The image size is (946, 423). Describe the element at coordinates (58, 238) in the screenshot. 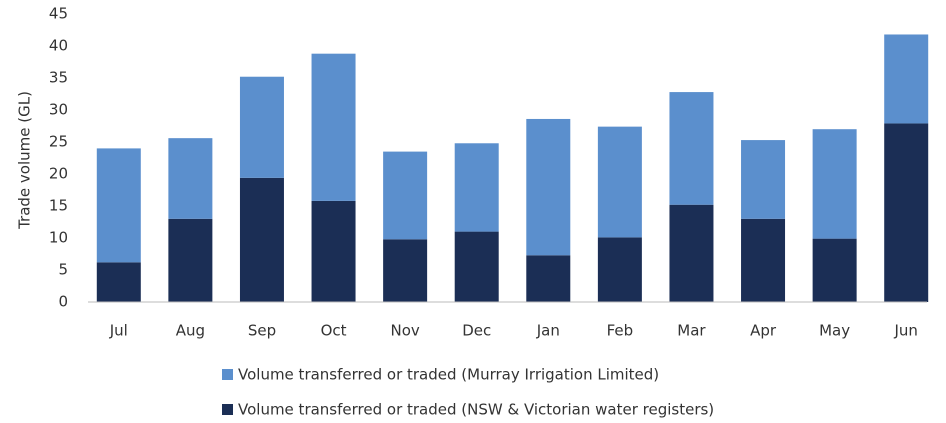

I see `y-tick-label: 10` at that location.